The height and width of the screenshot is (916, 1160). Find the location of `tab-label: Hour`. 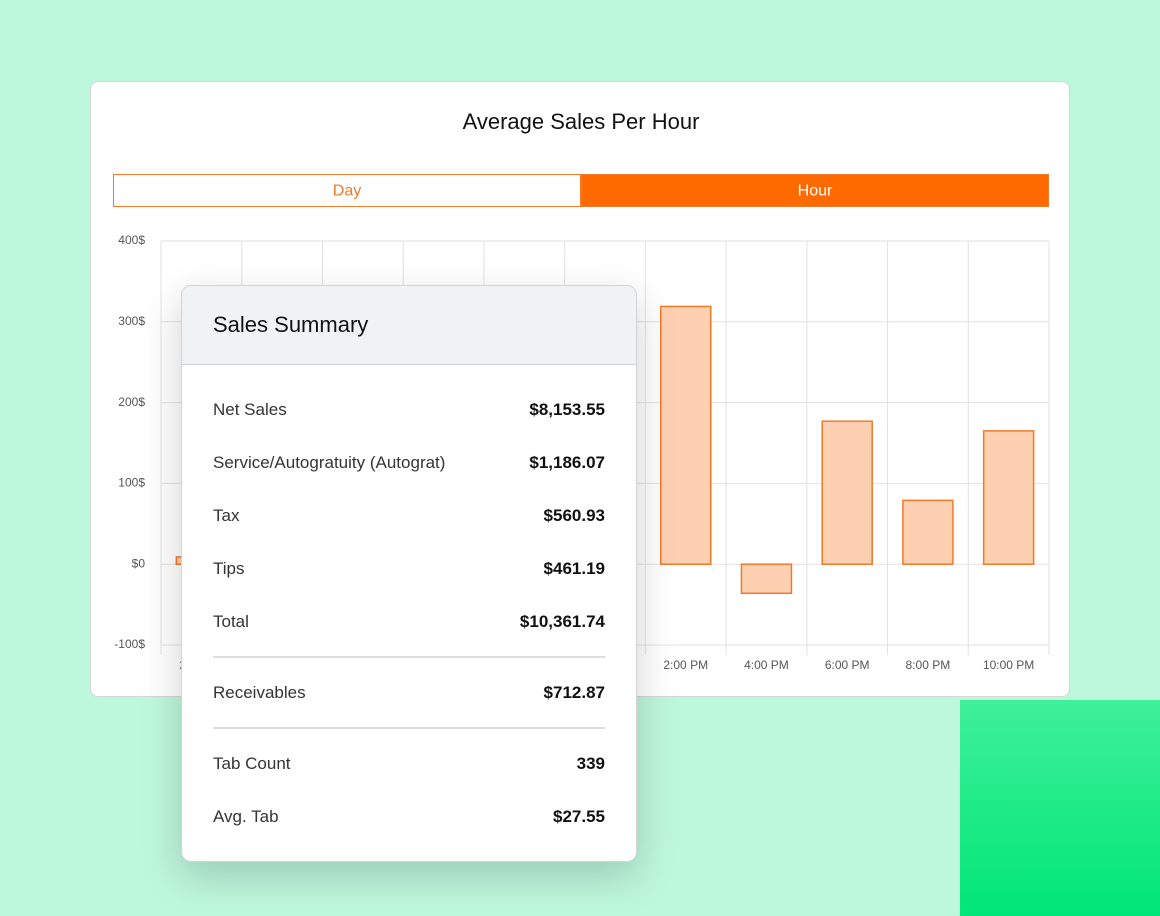

tab-label: Hour is located at coordinates (815, 191).